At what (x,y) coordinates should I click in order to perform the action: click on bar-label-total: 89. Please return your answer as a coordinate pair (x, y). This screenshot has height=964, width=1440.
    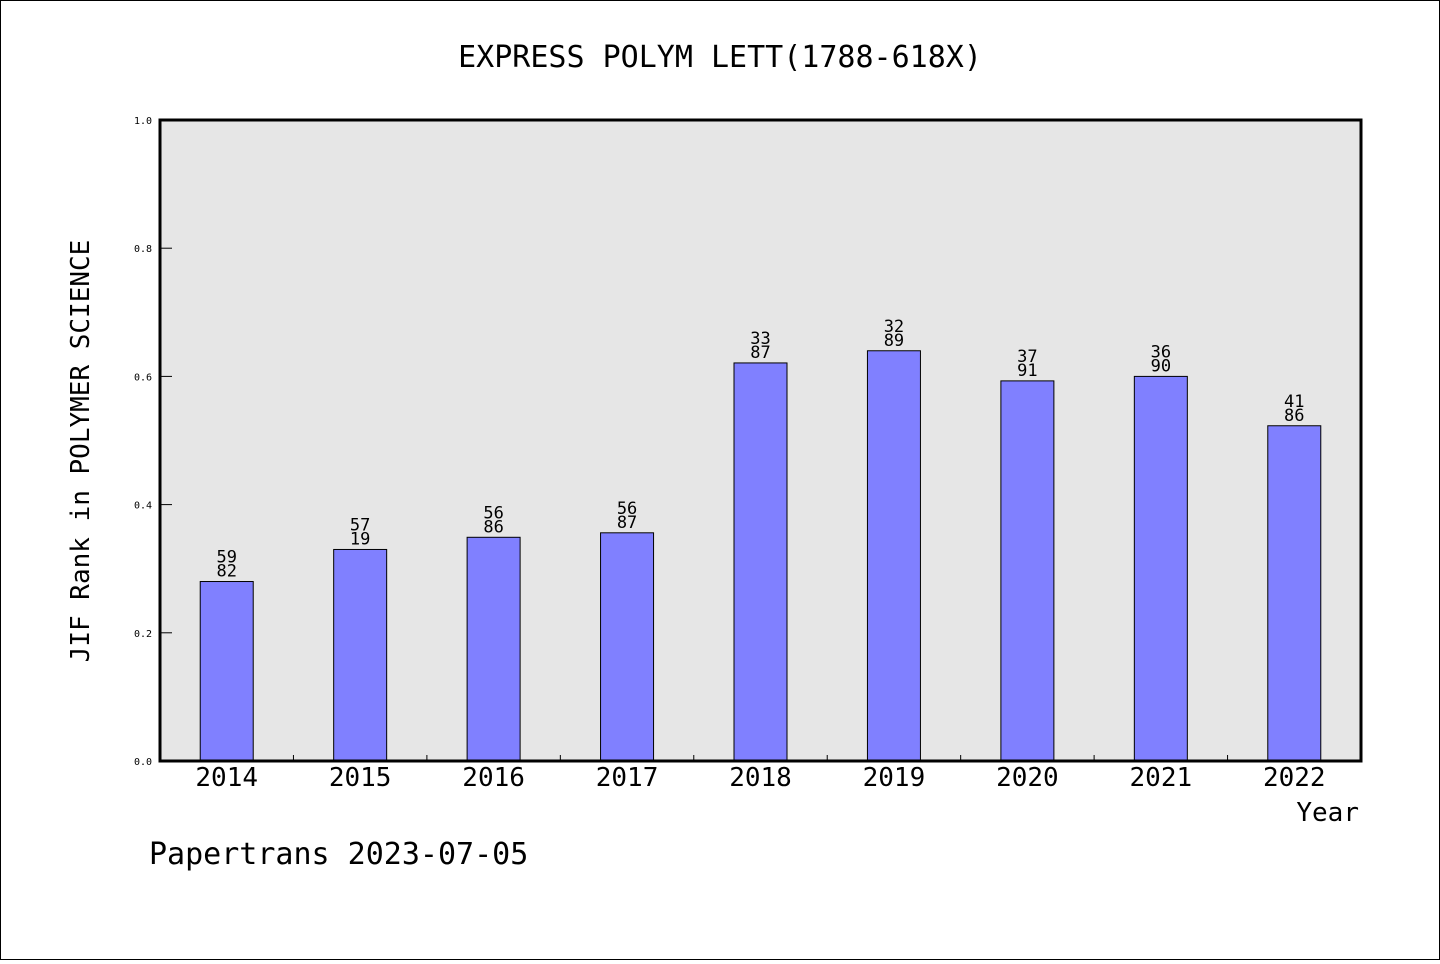
    Looking at the image, I should click on (894, 341).